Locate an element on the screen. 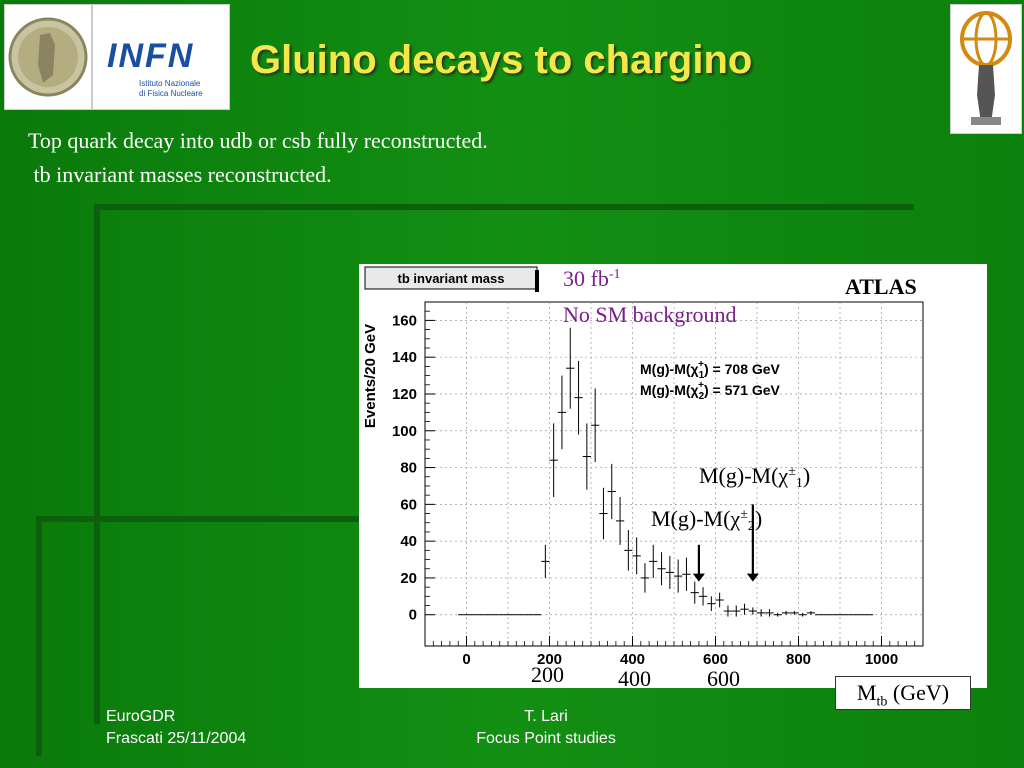 The width and height of the screenshot is (1024, 768). x-axis-label-m: M is located at coordinates (866, 692).